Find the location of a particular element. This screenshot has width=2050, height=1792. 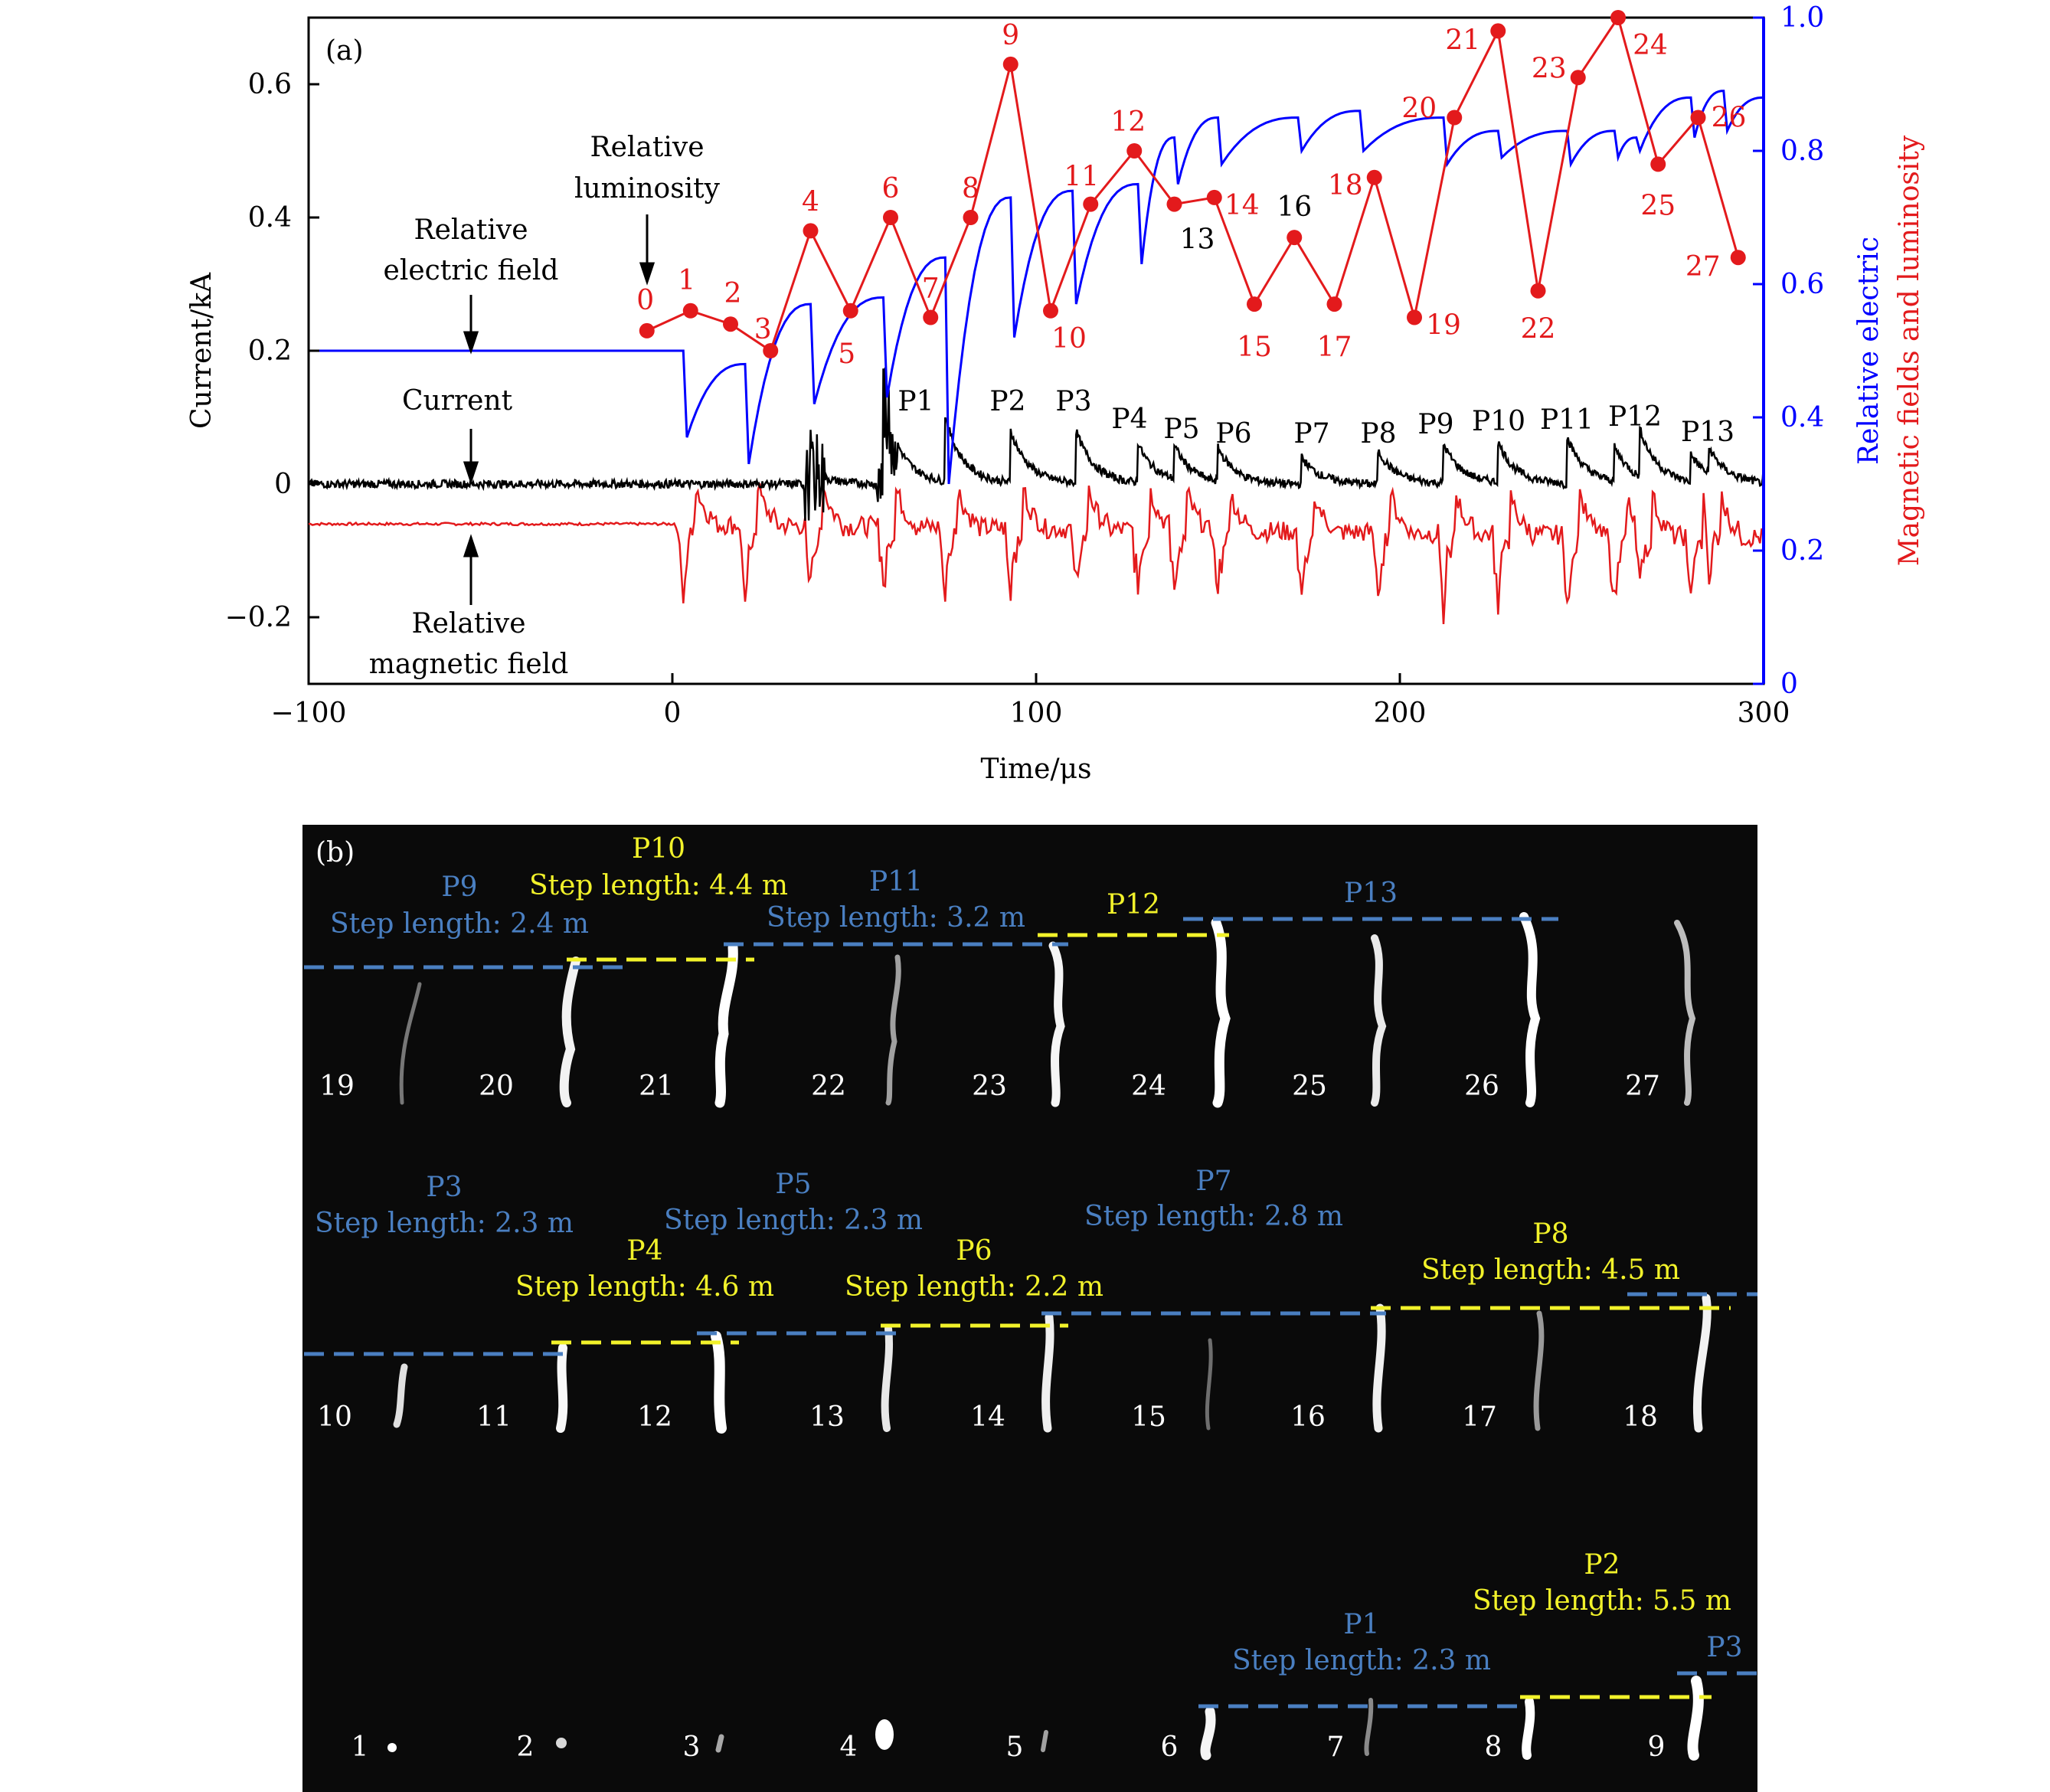

bfield-annotation-line2: magnetic field is located at coordinates (469, 664).